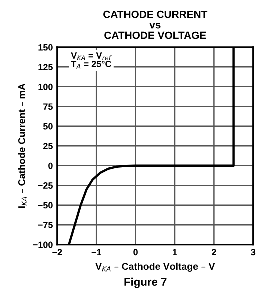 The width and height of the screenshot is (280, 306). I want to click on y-axis-title: I$_{KA}$ – Cathode Current – mA, so click(22, 146).